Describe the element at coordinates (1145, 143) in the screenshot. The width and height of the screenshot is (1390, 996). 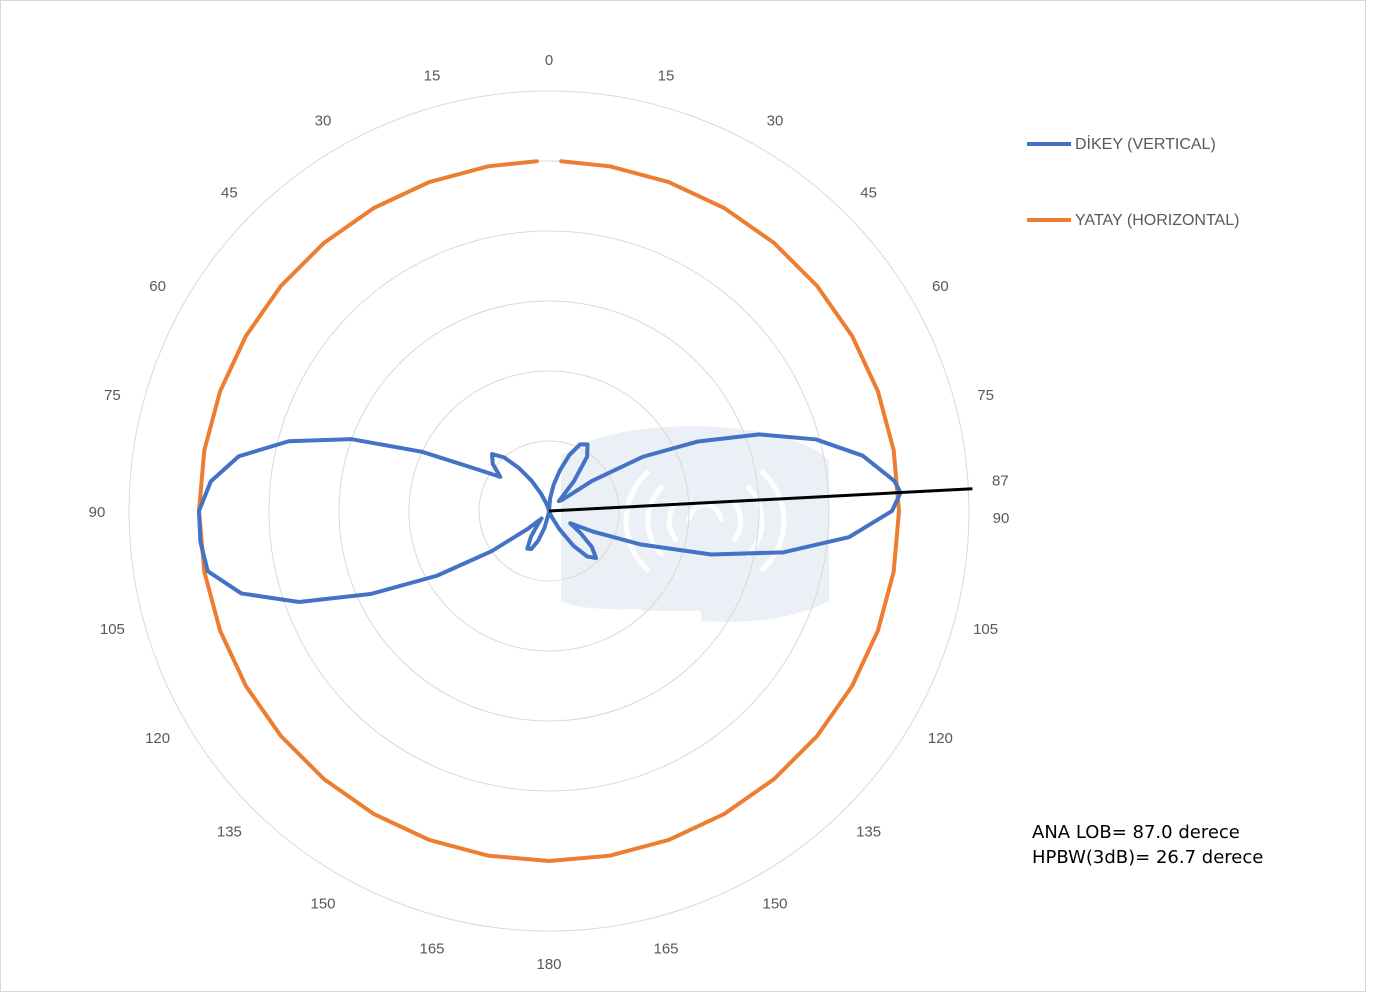
I see `legend-vertical-label: DİKEY (VERTICAL)` at that location.